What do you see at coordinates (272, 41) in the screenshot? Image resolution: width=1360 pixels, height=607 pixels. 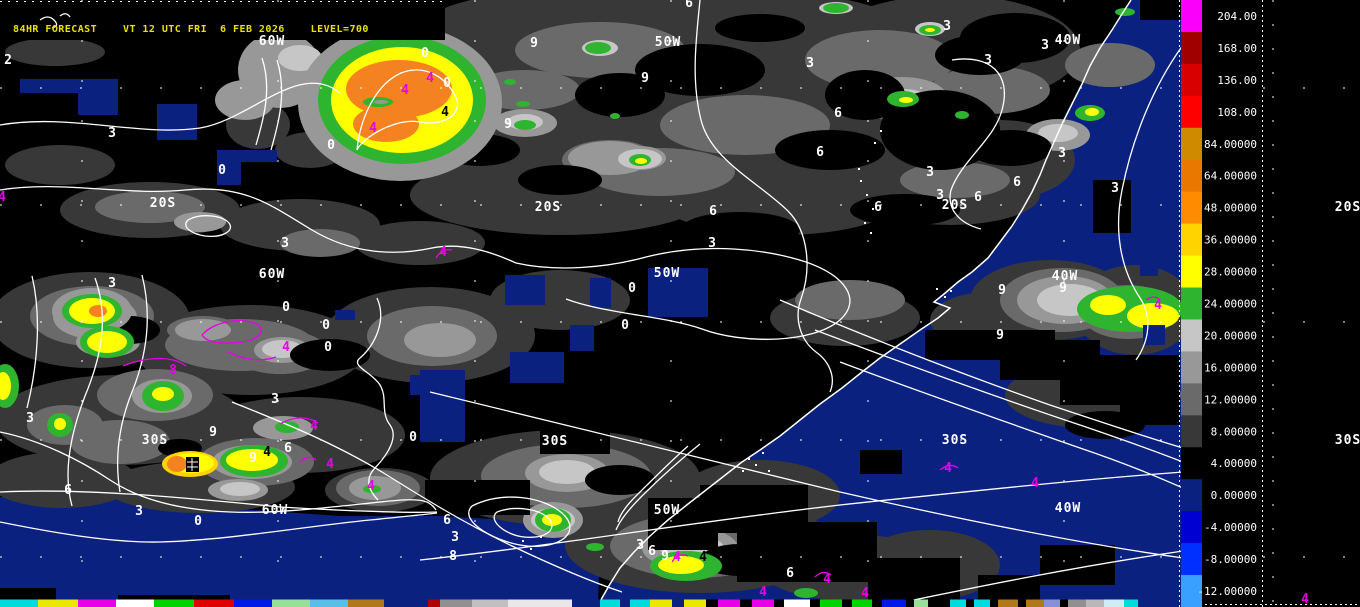 I see `lon-label: 60W` at bounding box center [272, 41].